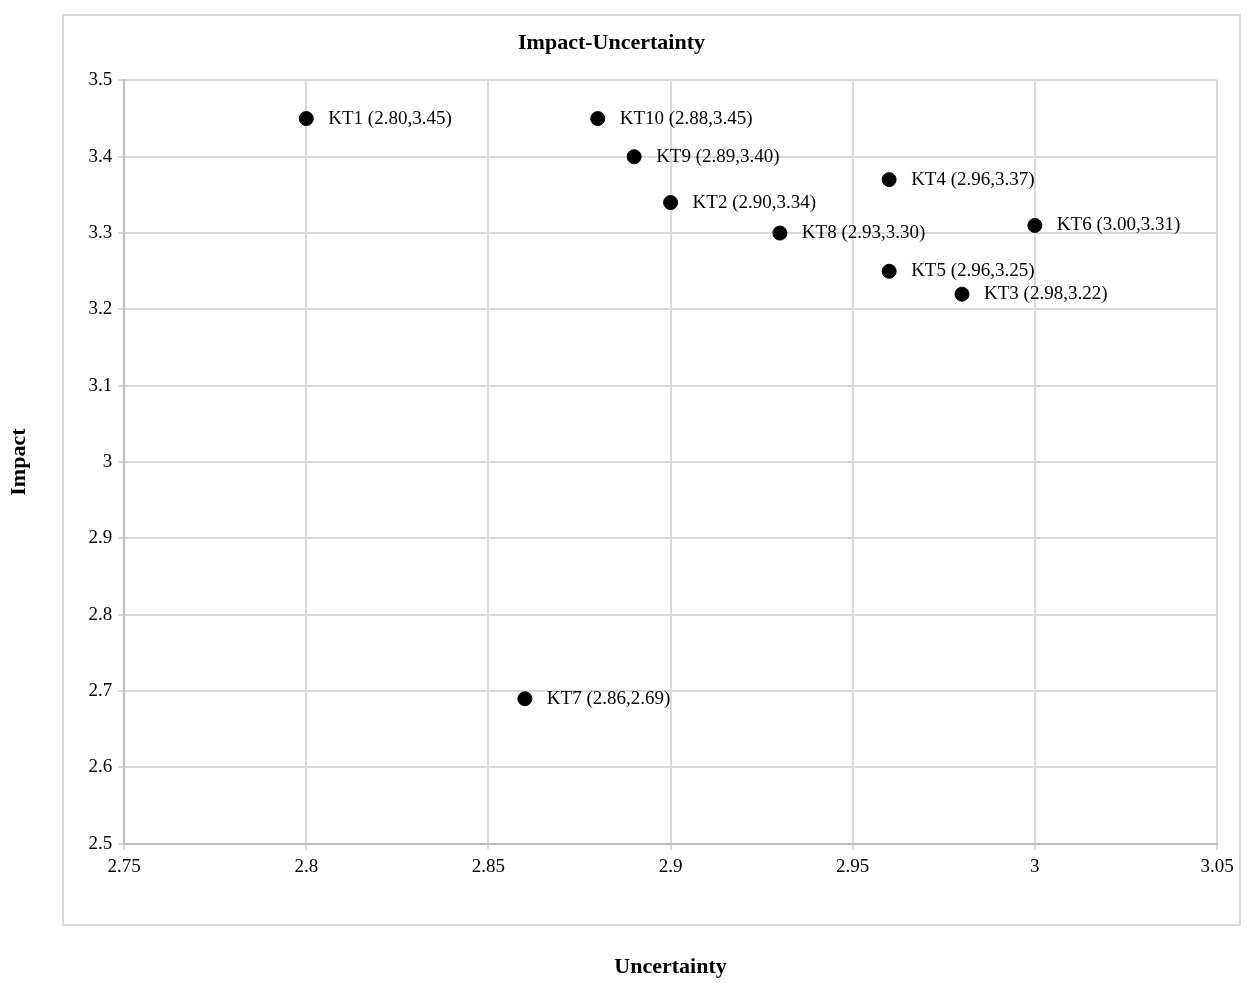 The image size is (1253, 983). Describe the element at coordinates (124, 866) in the screenshot. I see `x-tick-label: 2.75` at that location.